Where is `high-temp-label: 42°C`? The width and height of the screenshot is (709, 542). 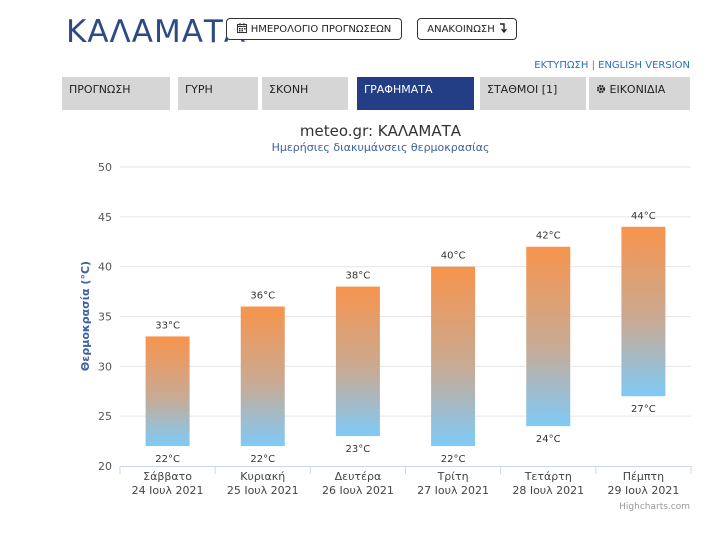
high-temp-label: 42°C is located at coordinates (548, 236).